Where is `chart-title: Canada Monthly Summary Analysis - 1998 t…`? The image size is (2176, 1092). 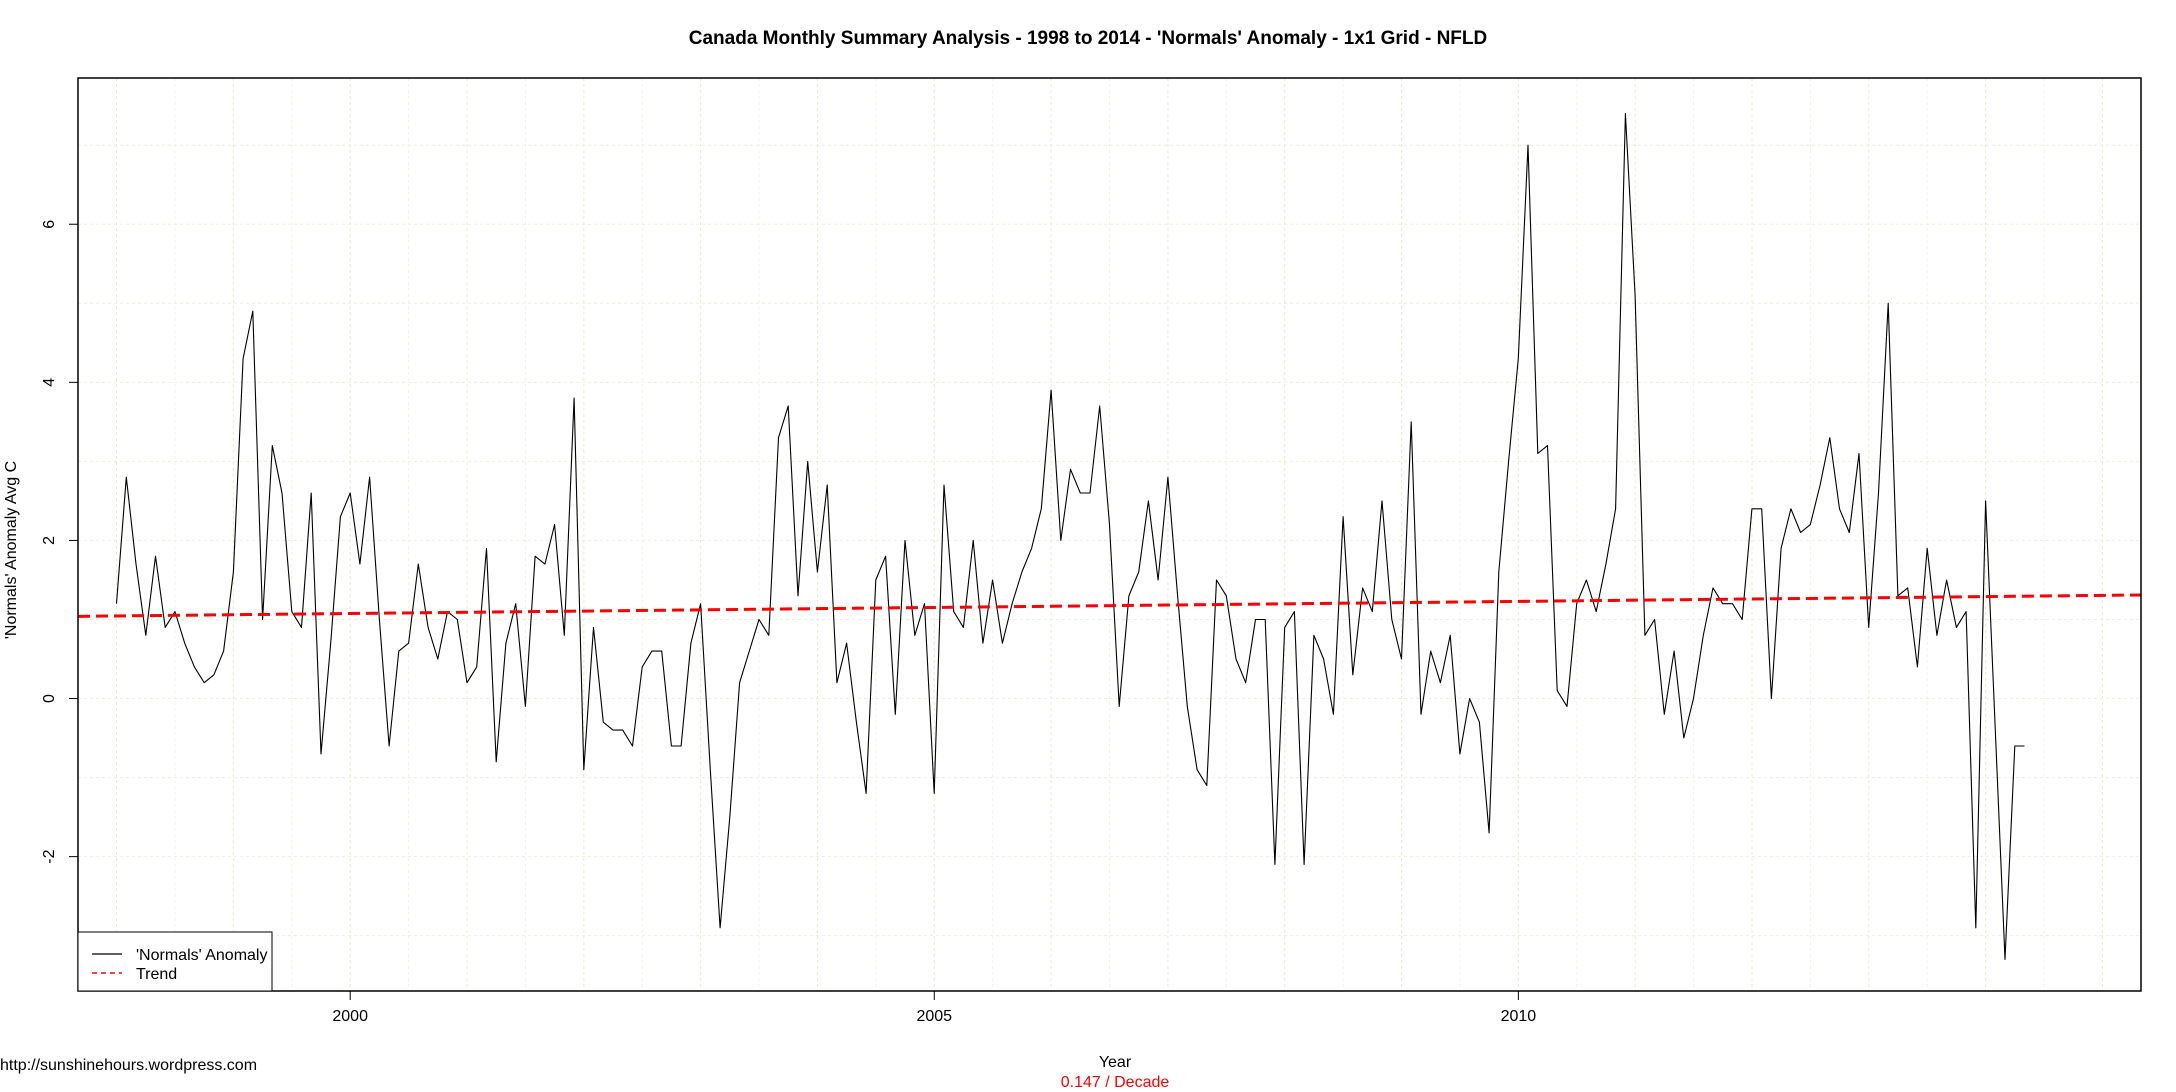 chart-title: Canada Monthly Summary Analysis - 1998 t… is located at coordinates (1088, 38).